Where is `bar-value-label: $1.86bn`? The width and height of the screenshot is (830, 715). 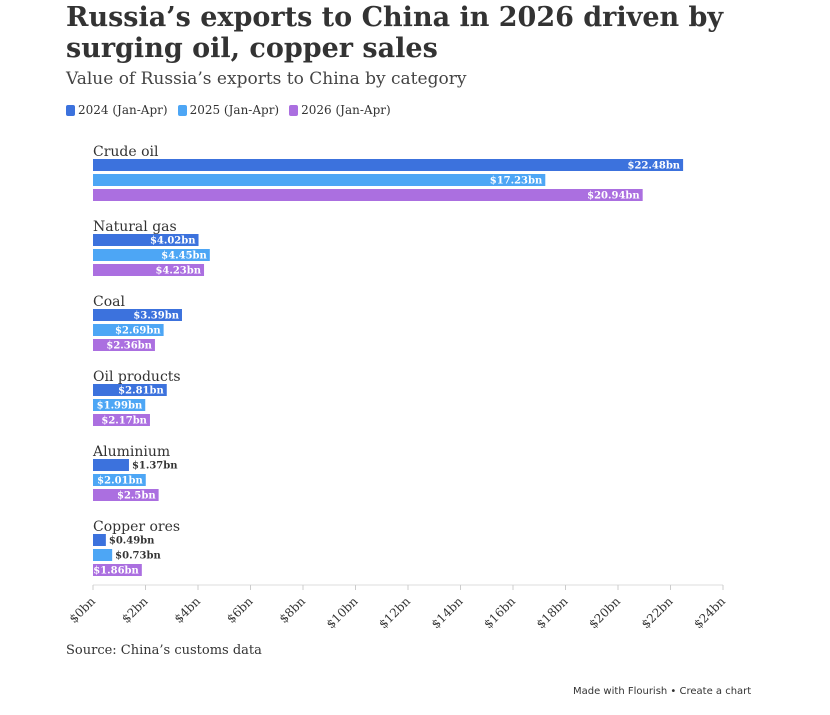
bar-value-label: $1.86bn is located at coordinates (116, 571).